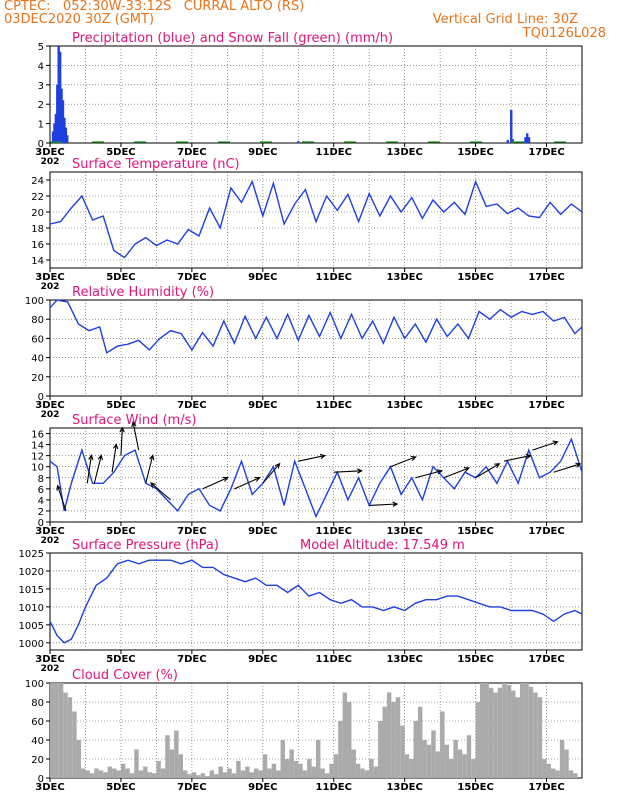  I want to click on y-tick-label: 10, so click(37, 468).